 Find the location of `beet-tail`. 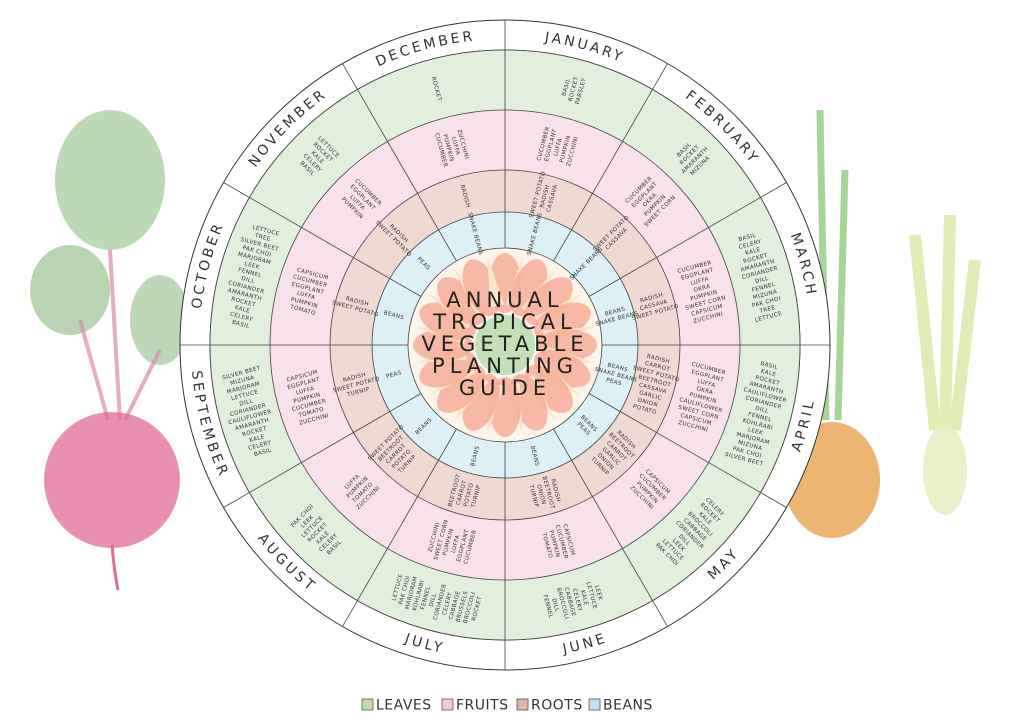

beet-tail is located at coordinates (115, 567).